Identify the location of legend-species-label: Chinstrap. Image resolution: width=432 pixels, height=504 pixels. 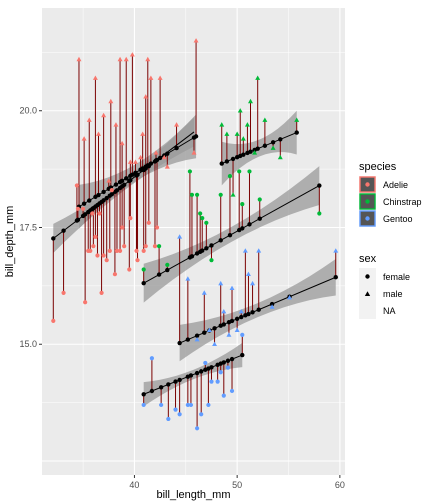
(402, 202).